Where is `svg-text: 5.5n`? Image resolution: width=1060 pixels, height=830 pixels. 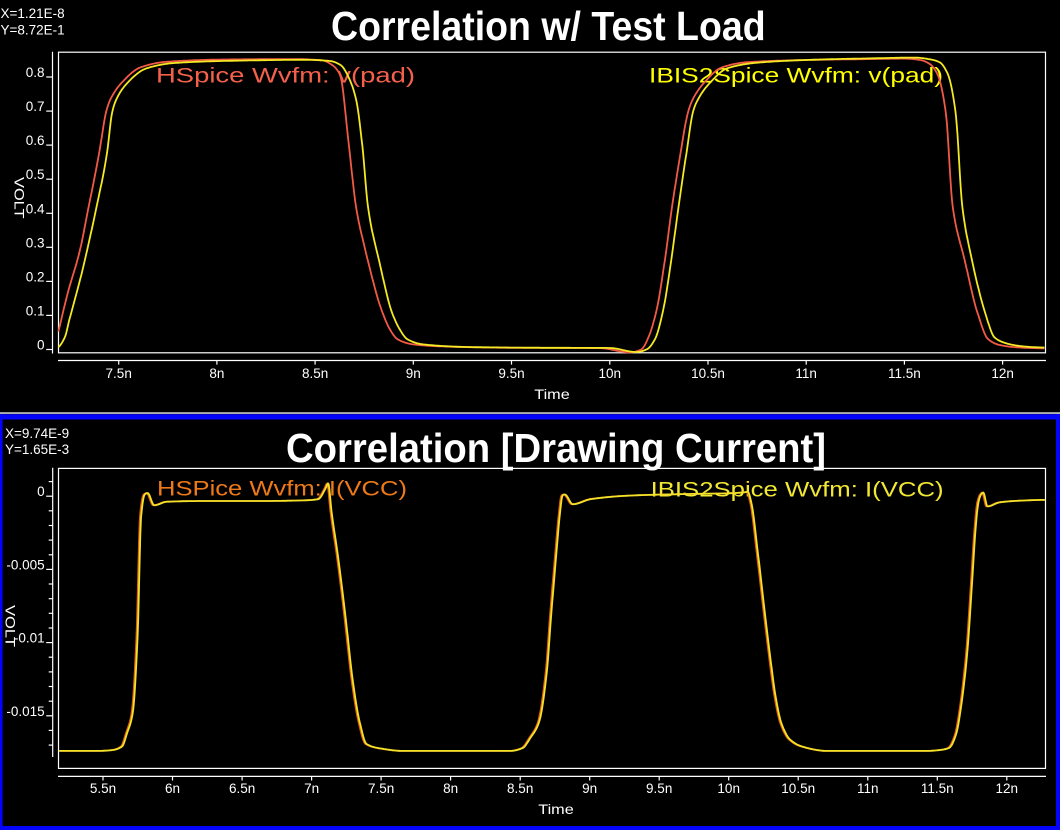
svg-text: 5.5n is located at coordinates (103, 788).